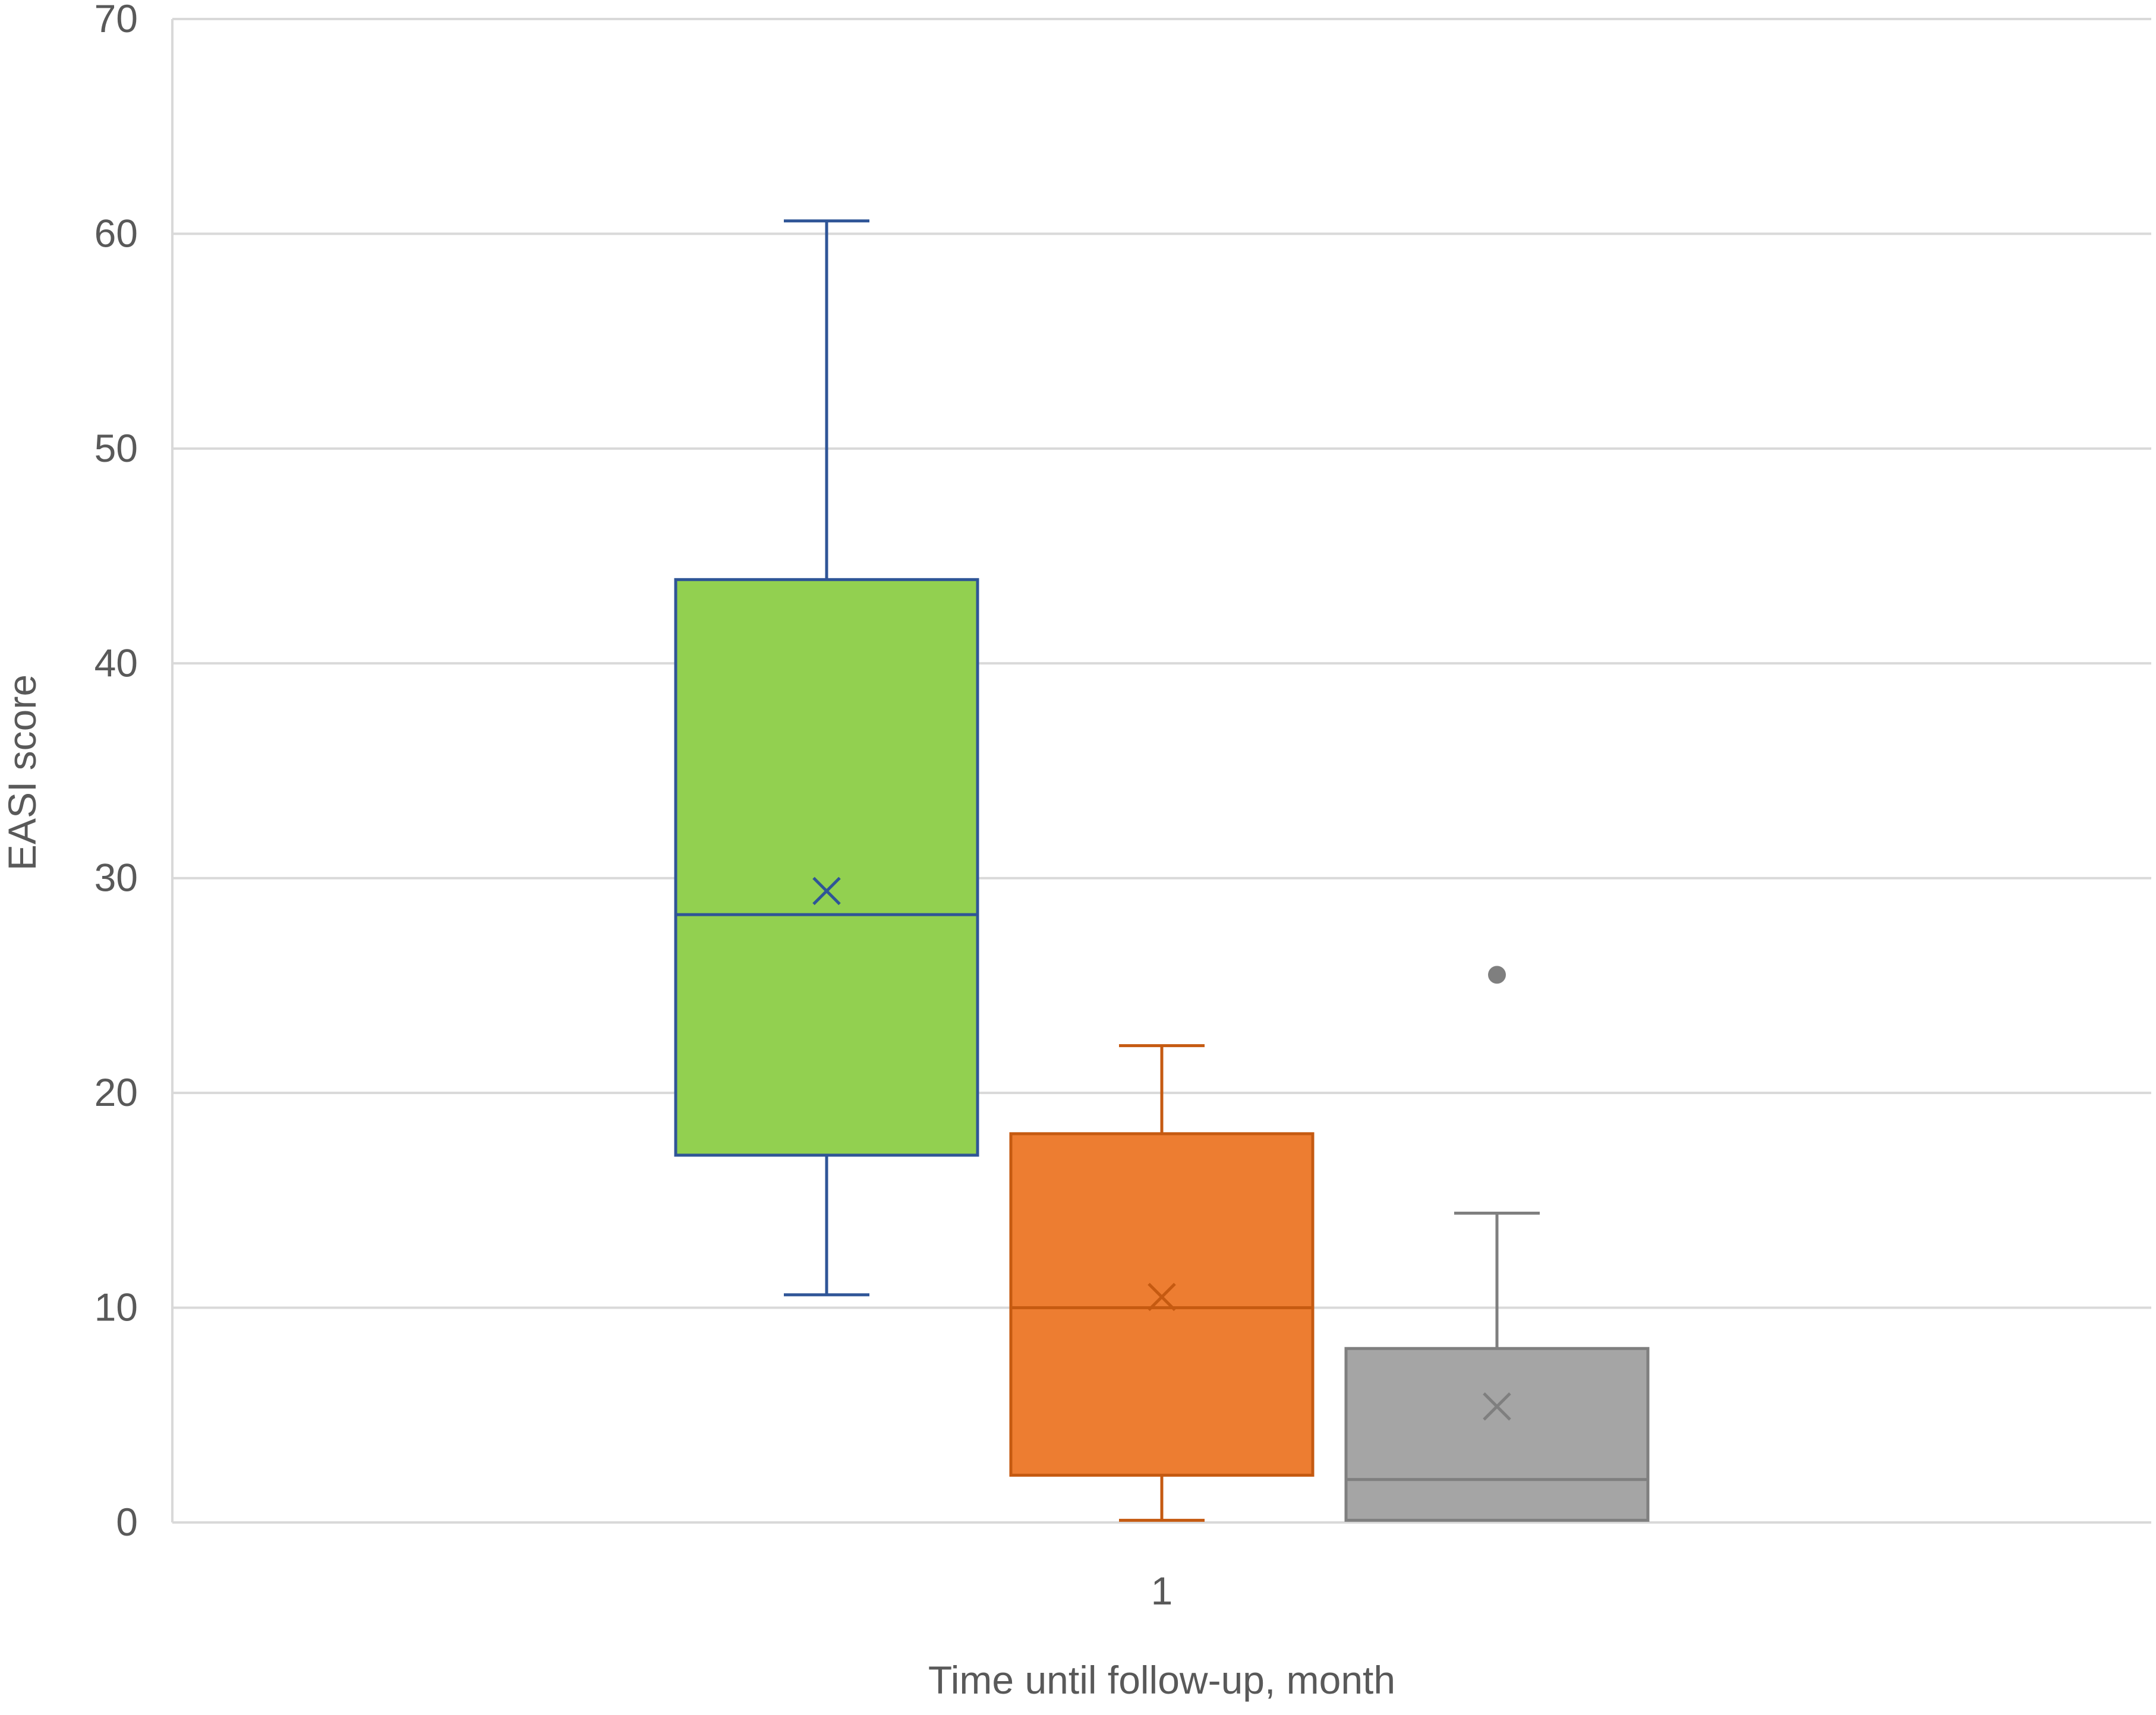  I want to click on y-tick-label: 60, so click(116, 233).